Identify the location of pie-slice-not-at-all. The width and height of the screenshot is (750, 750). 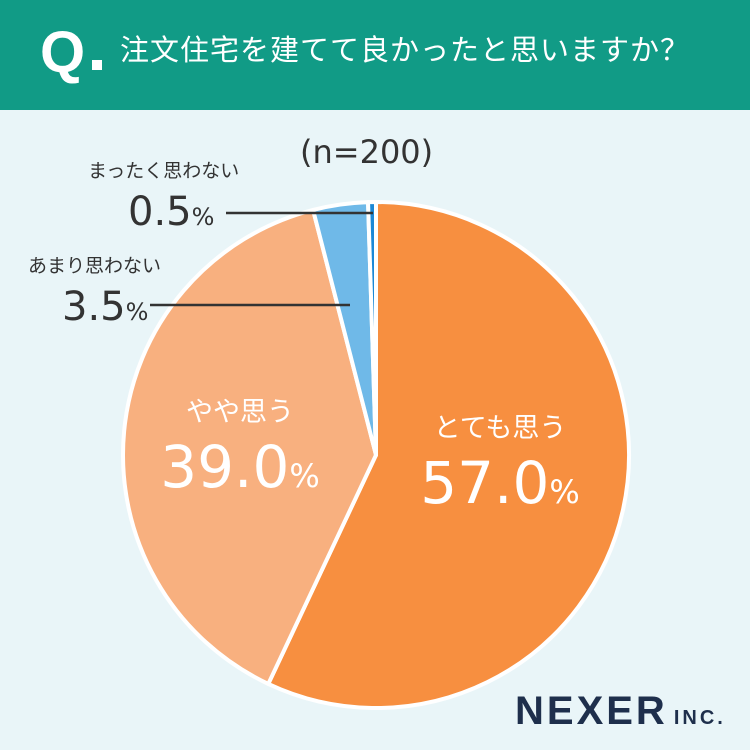
(372, 328).